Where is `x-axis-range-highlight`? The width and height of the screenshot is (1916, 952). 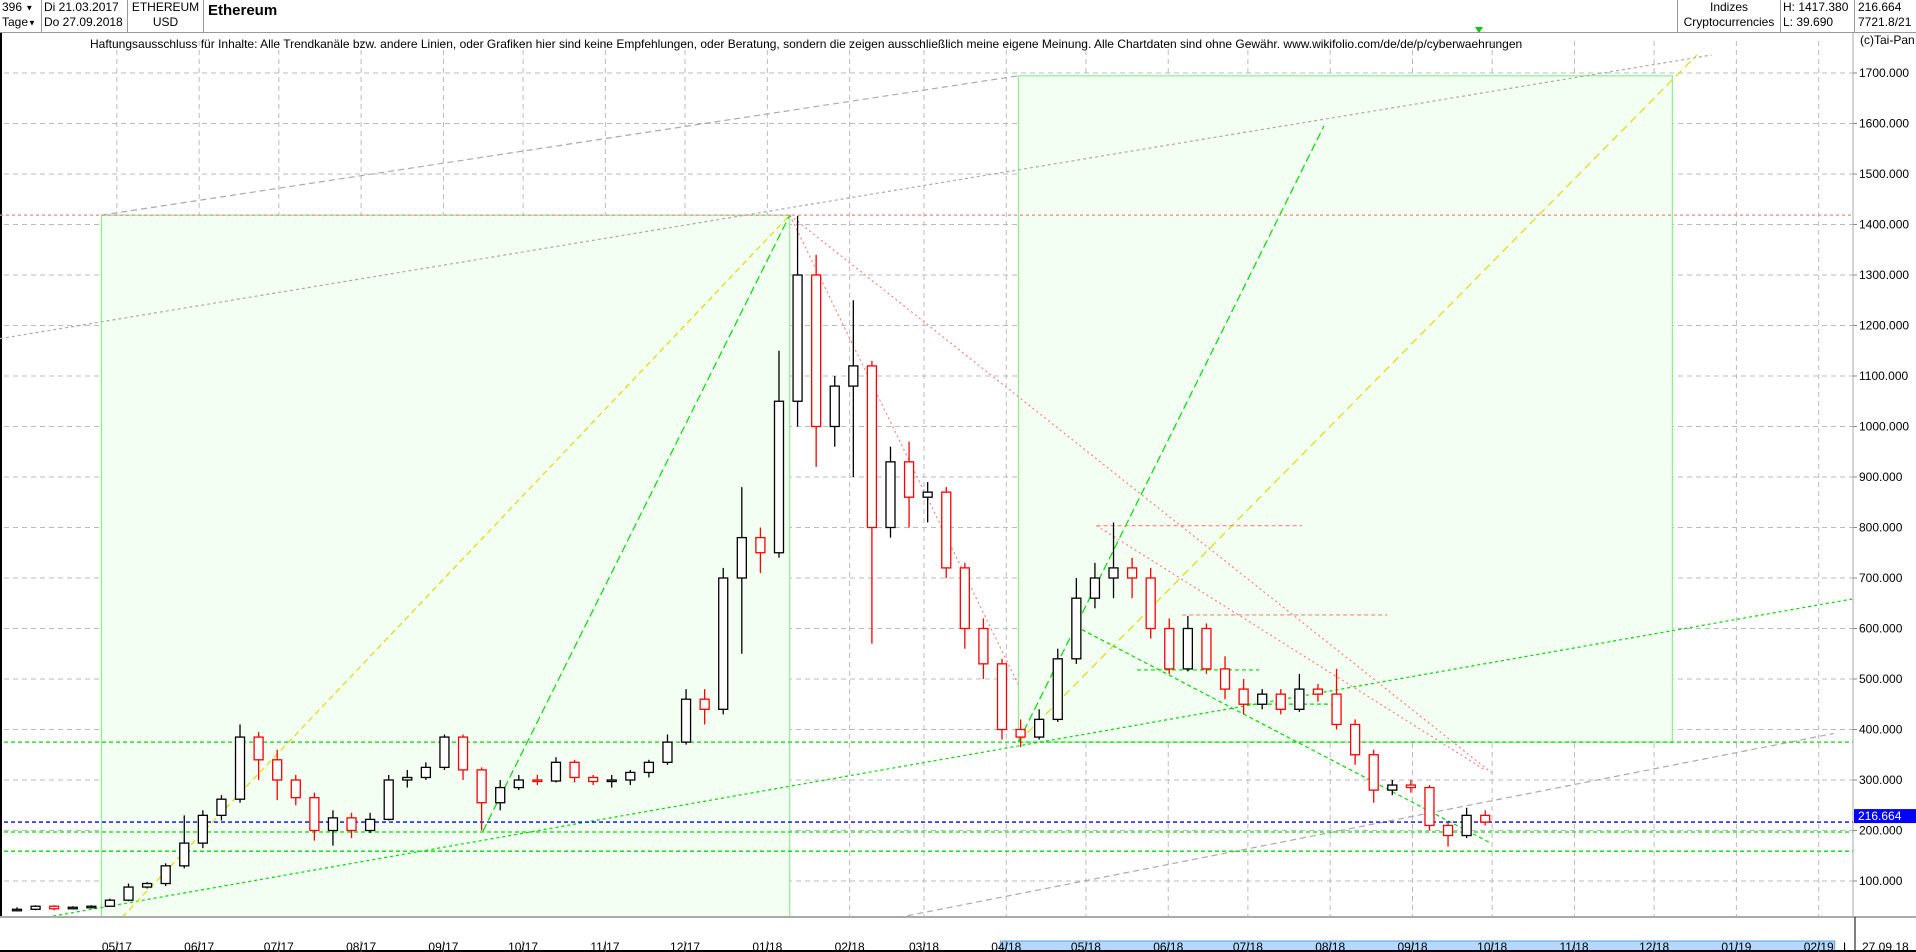
x-axis-range-highlight is located at coordinates (1417, 946).